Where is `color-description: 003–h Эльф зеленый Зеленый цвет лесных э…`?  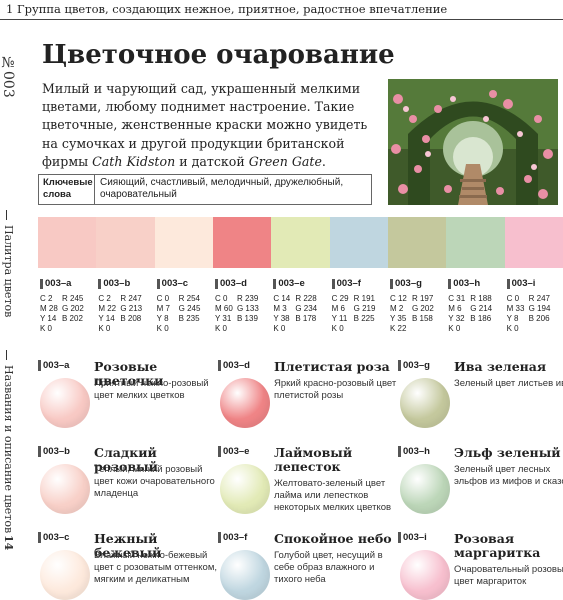 color-description: 003–h Эльф зеленый Зеленый цвет лесных э… is located at coordinates (480, 486).